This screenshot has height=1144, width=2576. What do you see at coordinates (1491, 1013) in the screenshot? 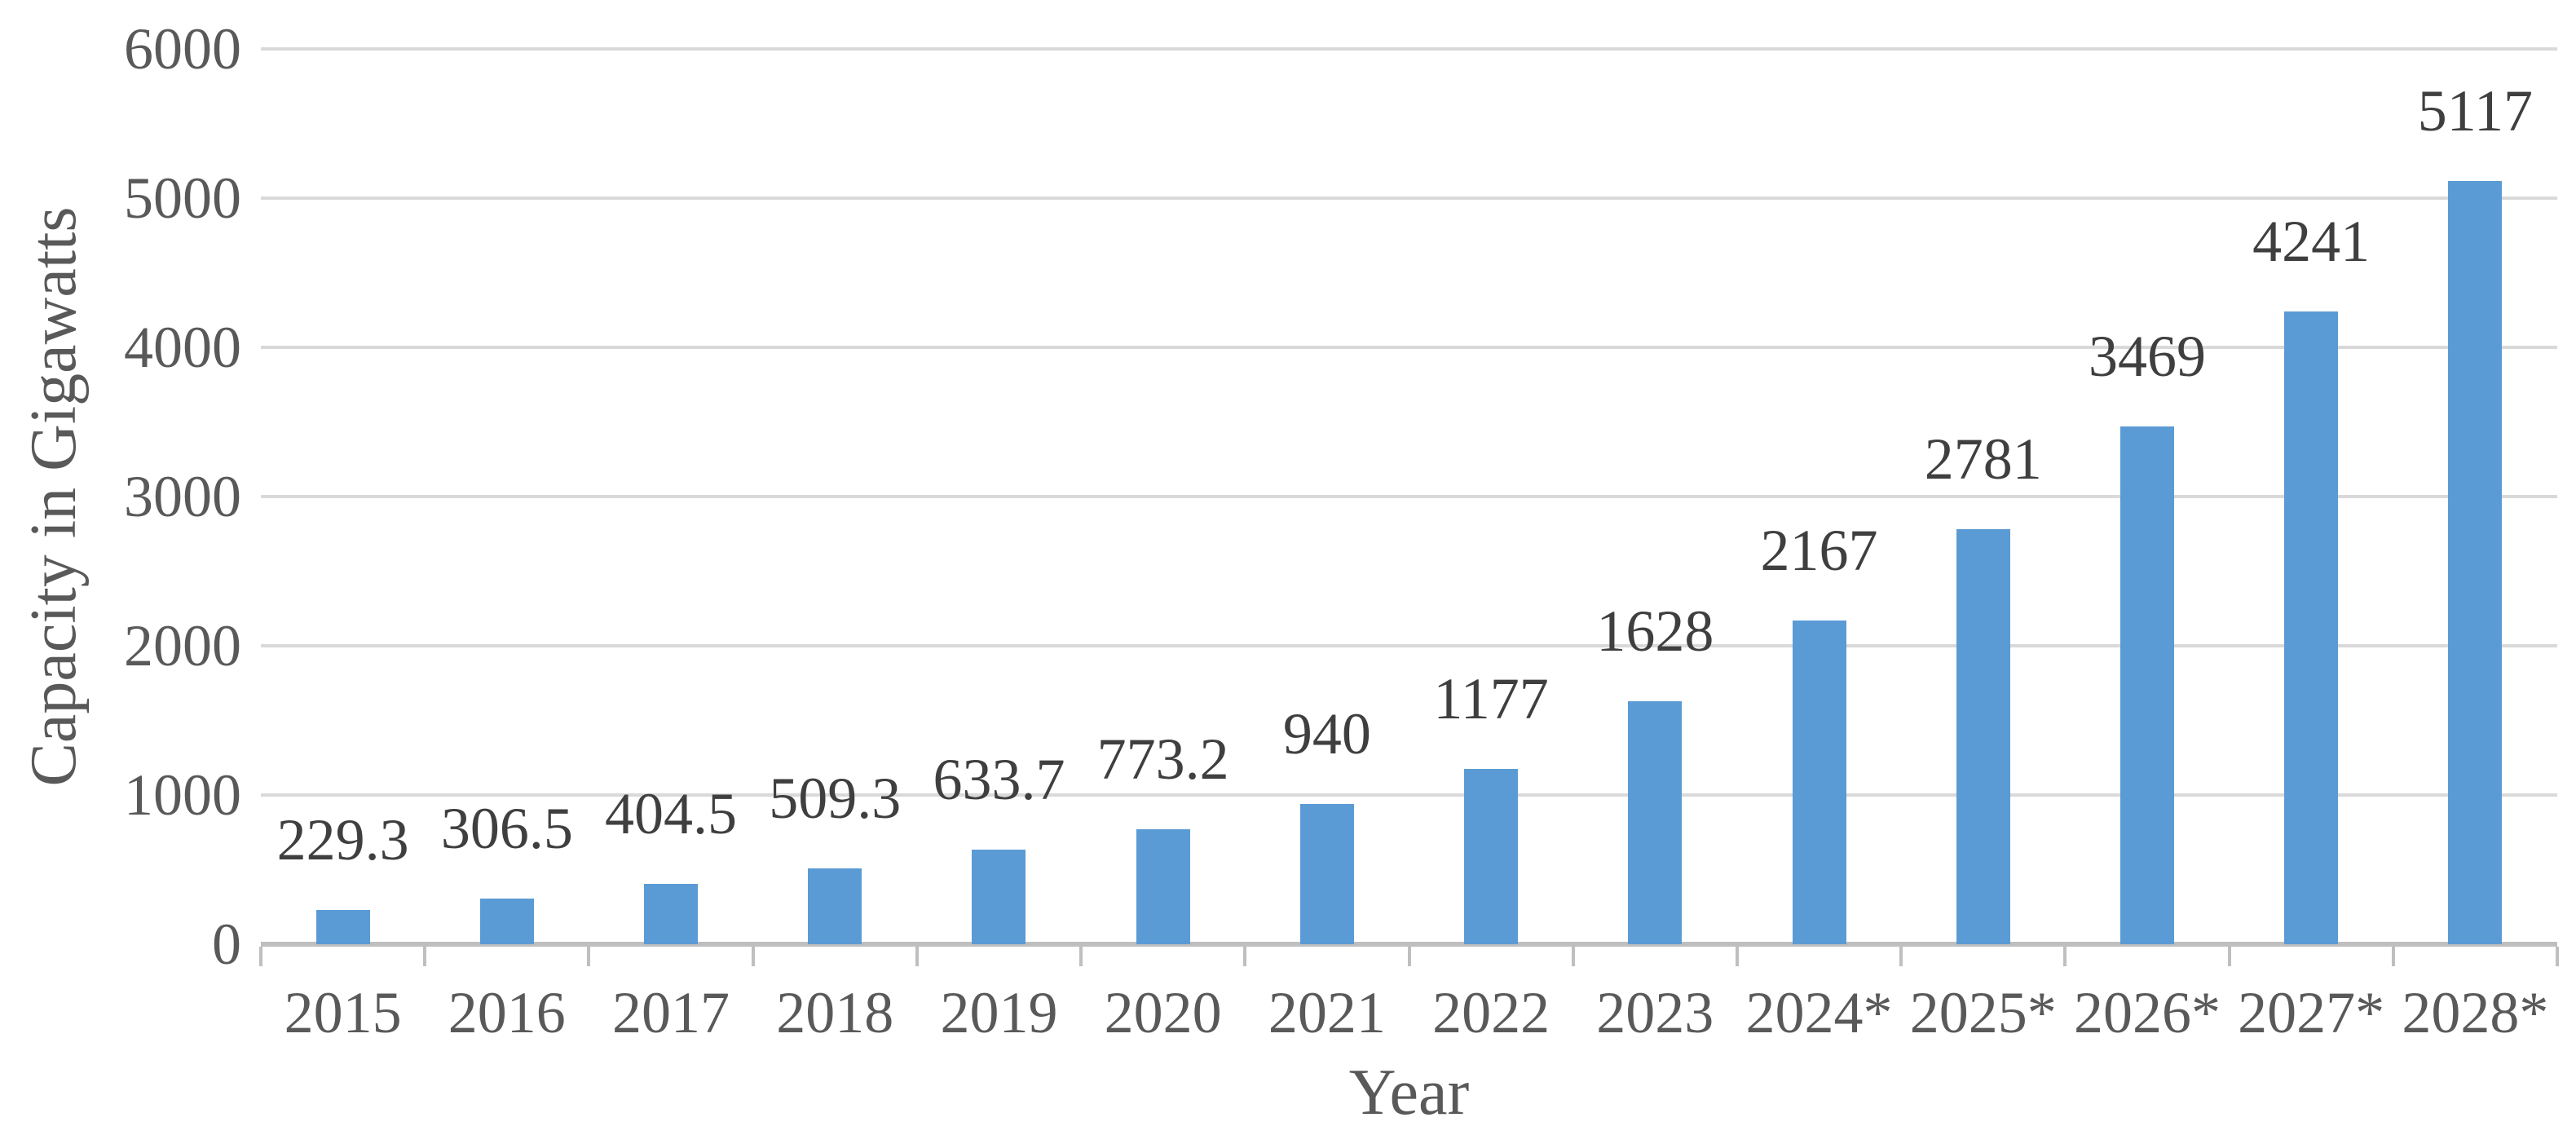
I see `x-category-label: 2022` at bounding box center [1491, 1013].